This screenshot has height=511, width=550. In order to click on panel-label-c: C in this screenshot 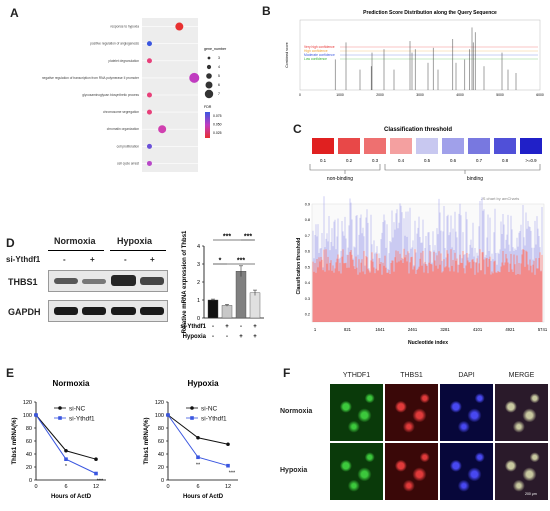, I will do `click(297, 129)`.